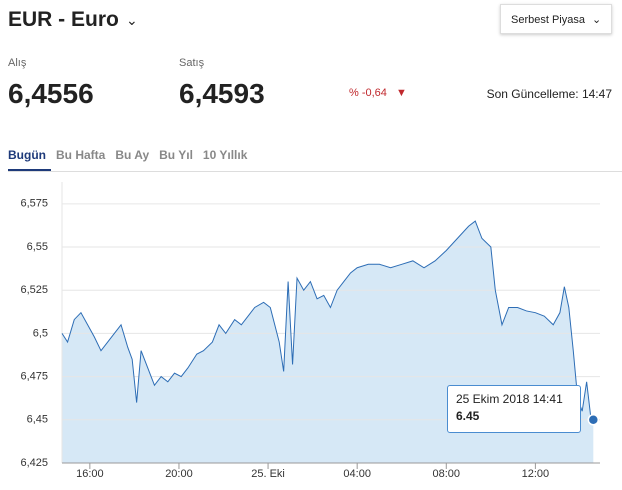 This screenshot has height=490, width=622. I want to click on sell-value: 6,4593, so click(222, 93).